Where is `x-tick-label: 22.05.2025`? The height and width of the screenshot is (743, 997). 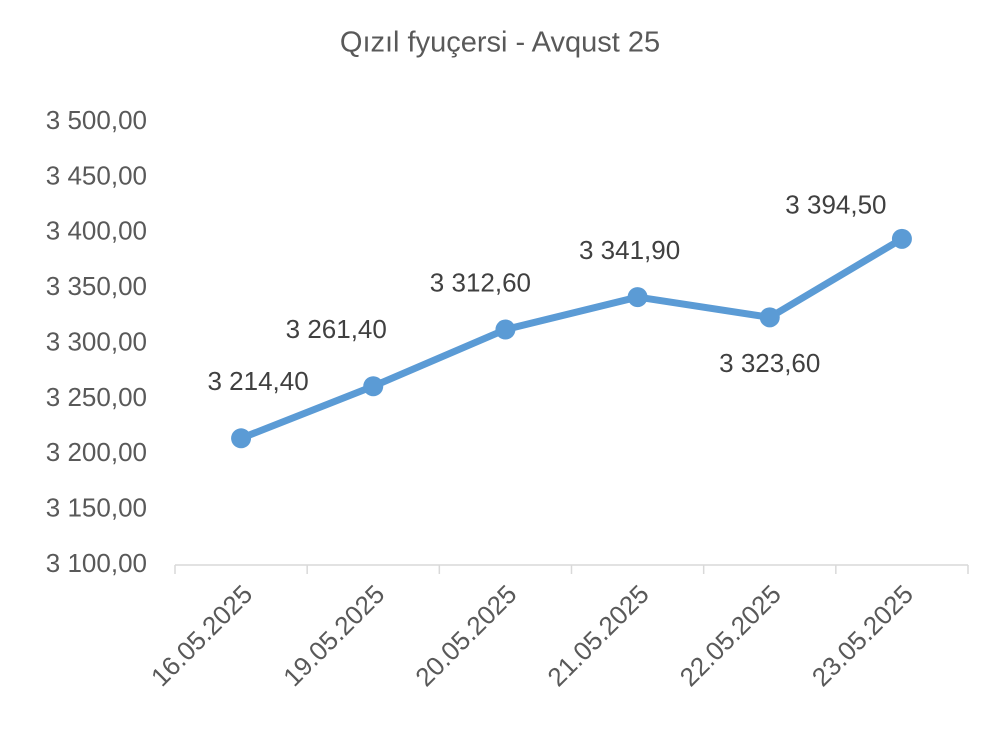
x-tick-label: 22.05.2025 is located at coordinates (730, 635).